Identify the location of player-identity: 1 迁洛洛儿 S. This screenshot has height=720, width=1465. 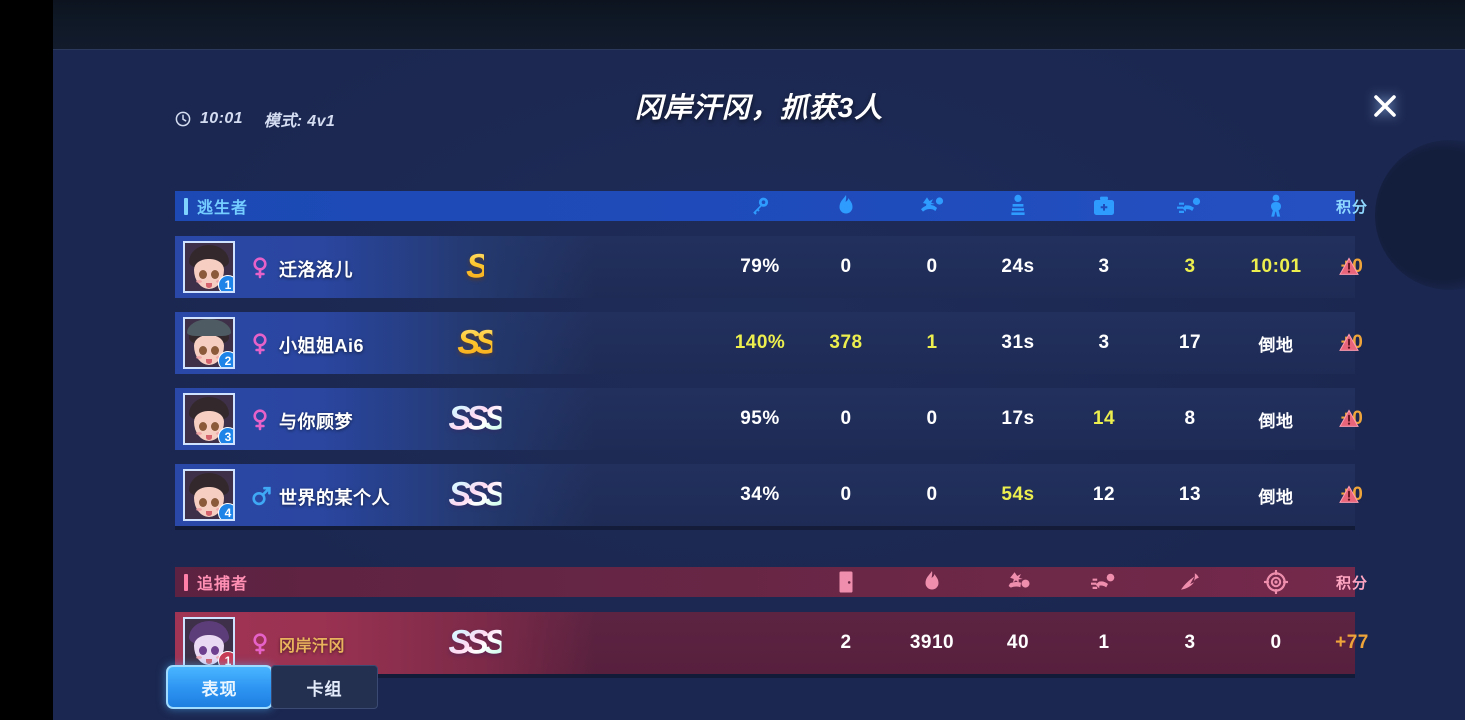
(385, 267).